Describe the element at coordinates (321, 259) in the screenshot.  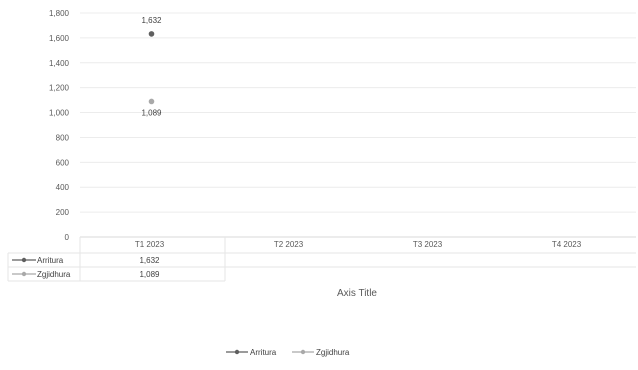
I see `data-table: Arritura 1,632 Zgjidhura 1,089` at that location.